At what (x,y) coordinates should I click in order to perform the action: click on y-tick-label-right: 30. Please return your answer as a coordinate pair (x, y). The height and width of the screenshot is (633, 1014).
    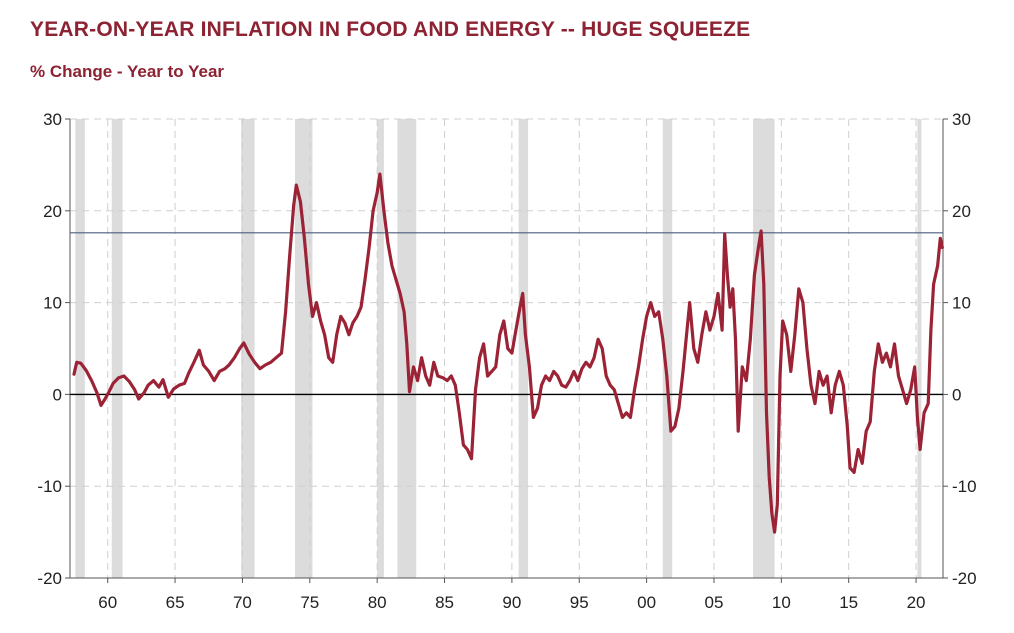
    Looking at the image, I should click on (961, 119).